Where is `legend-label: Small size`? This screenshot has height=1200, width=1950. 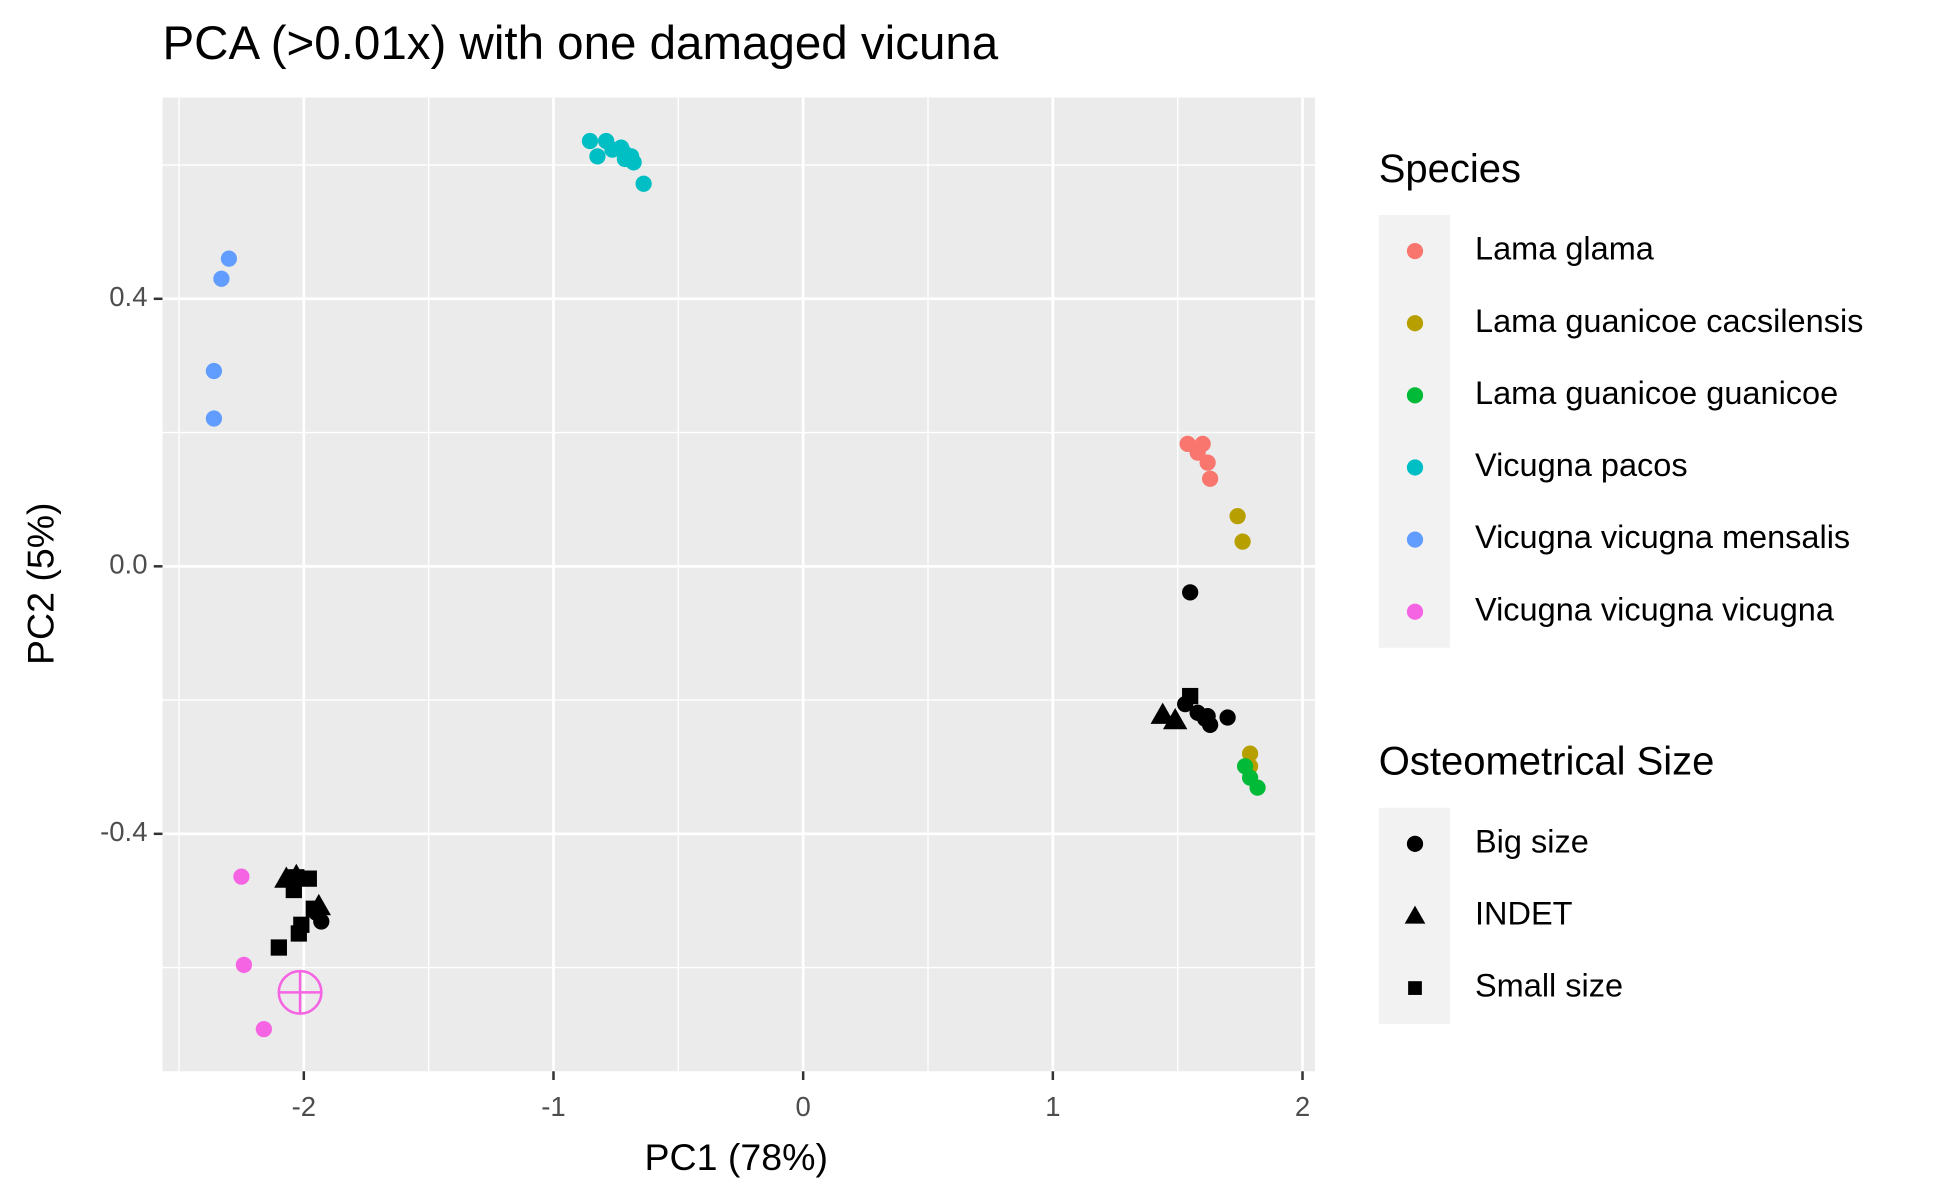 legend-label: Small size is located at coordinates (1549, 986).